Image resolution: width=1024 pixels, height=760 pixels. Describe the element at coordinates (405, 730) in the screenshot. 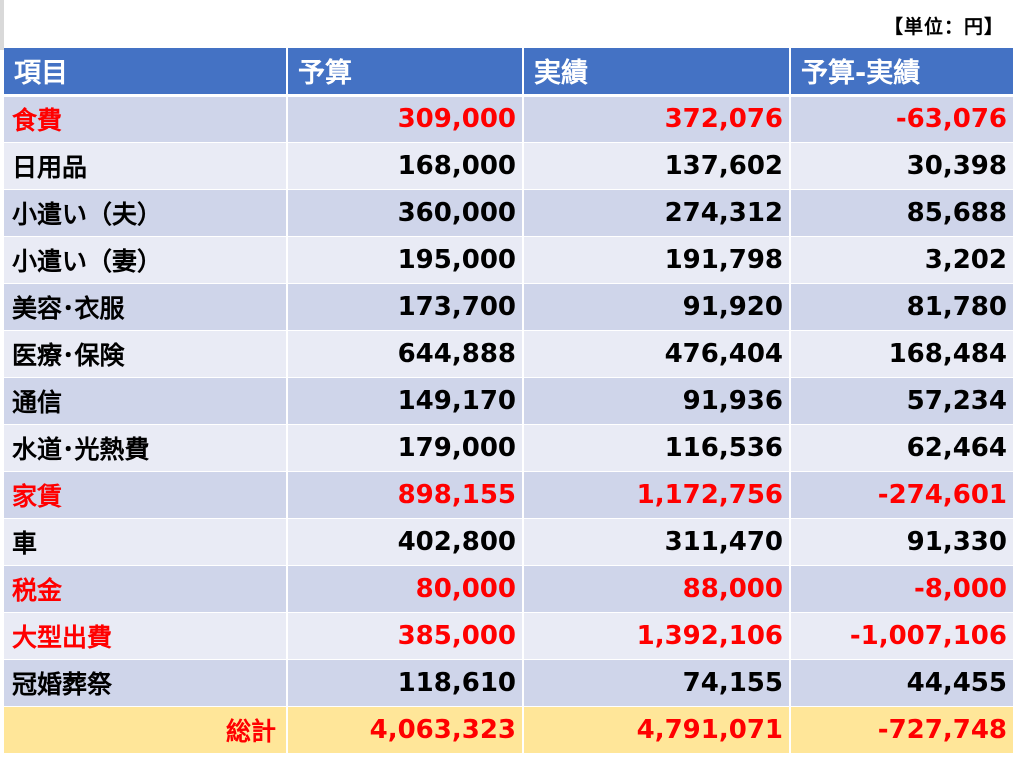

I see `total-budget: 4,063,323` at that location.